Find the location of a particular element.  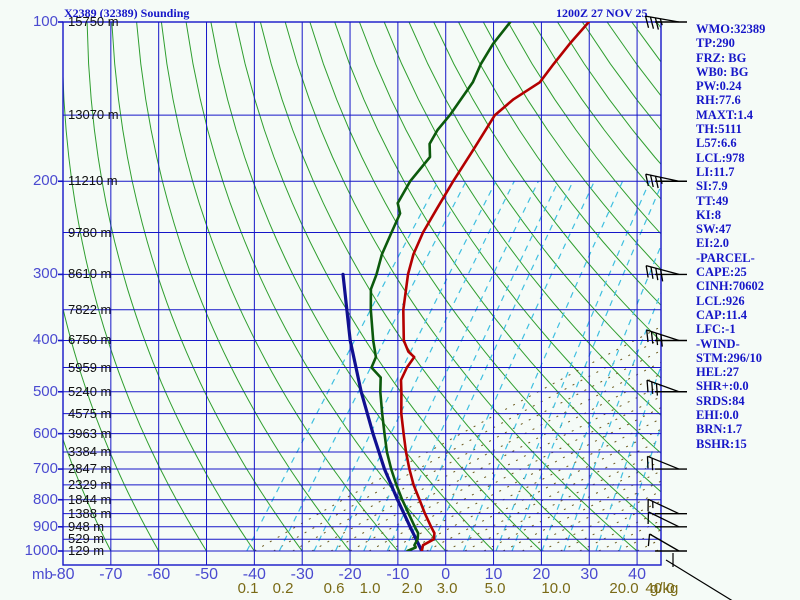

stat-wmo: WMO:32389 is located at coordinates (731, 29).